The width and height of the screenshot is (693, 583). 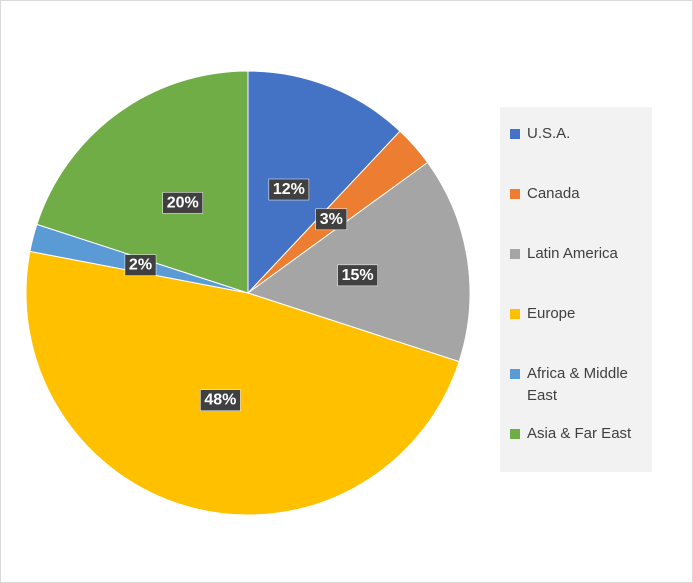 What do you see at coordinates (553, 193) in the screenshot?
I see `legend-label: Canada` at bounding box center [553, 193].